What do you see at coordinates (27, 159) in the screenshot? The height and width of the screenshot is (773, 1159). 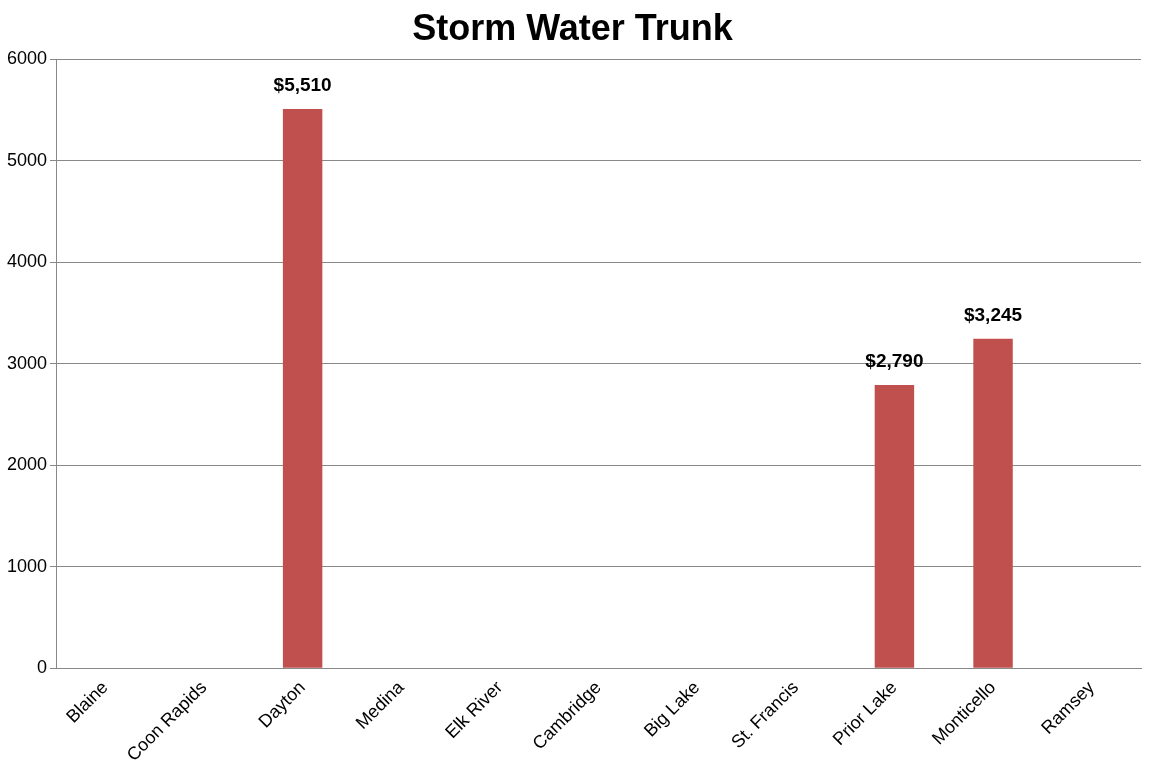 I see `y-tick-label: 5000` at bounding box center [27, 159].